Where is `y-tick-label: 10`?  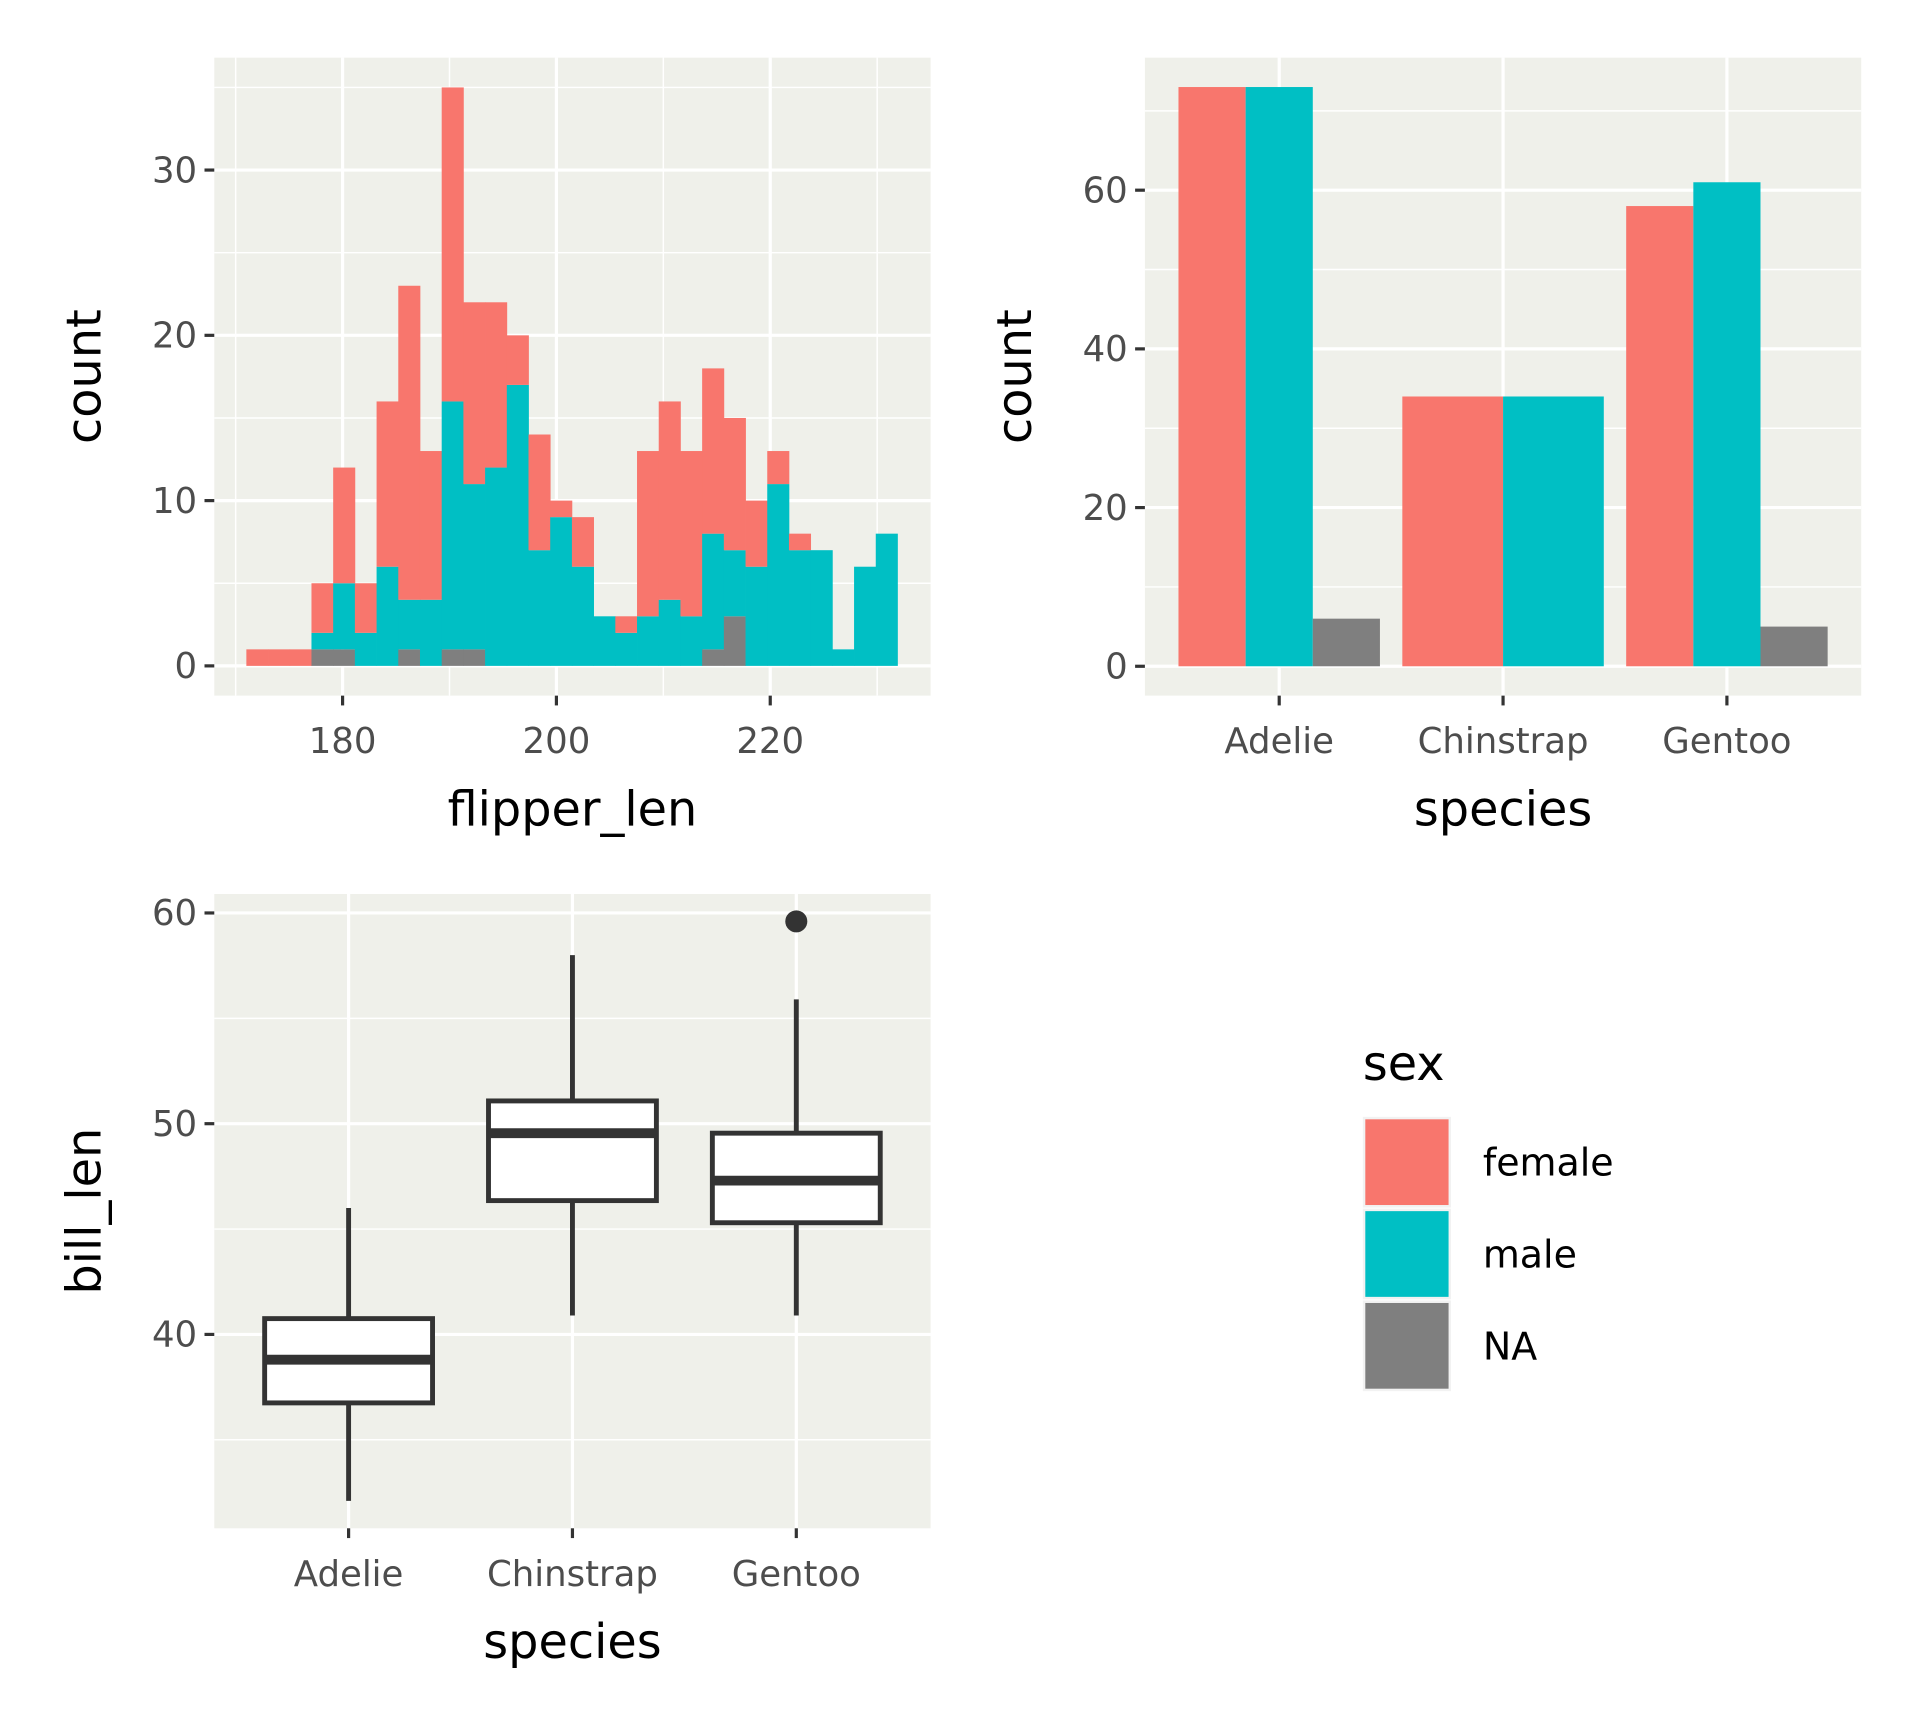 y-tick-label: 10 is located at coordinates (174, 501).